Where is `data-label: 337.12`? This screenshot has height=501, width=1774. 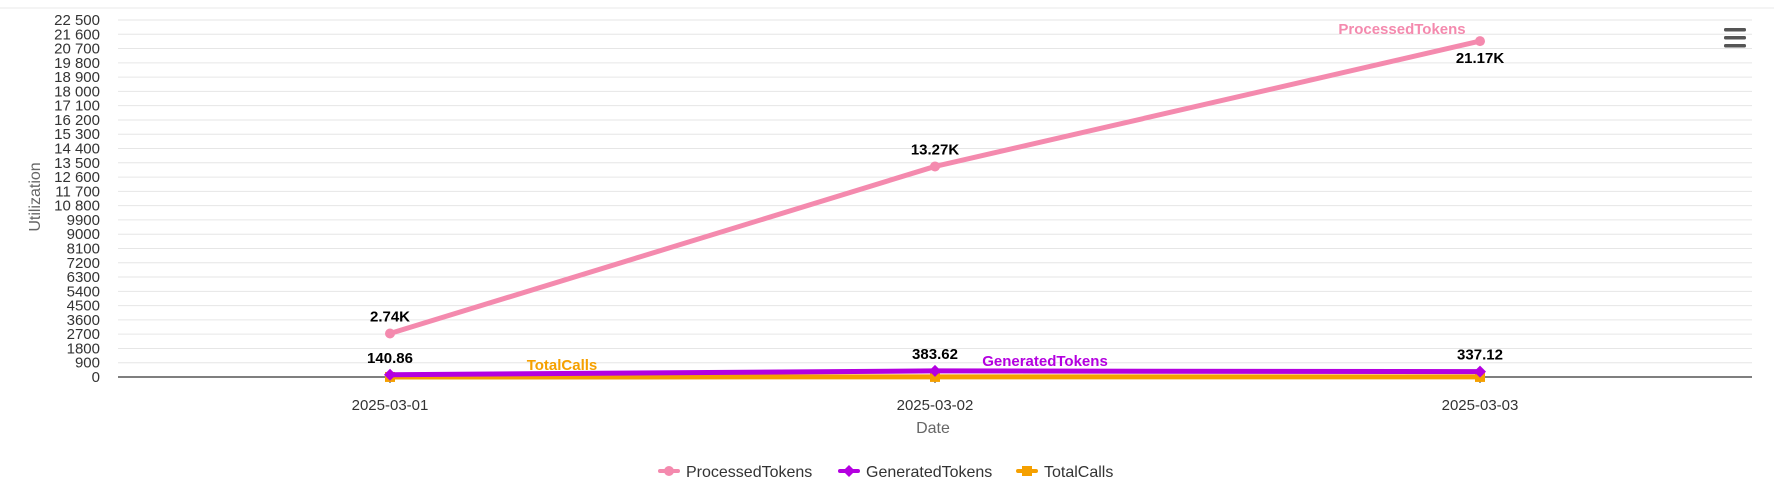
data-label: 337.12 is located at coordinates (1480, 355).